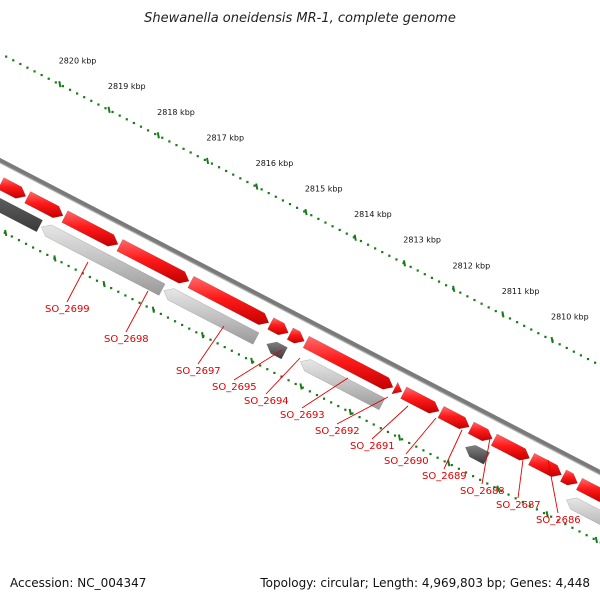  I want to click on scale-label: 2811 kbp, so click(521, 291).